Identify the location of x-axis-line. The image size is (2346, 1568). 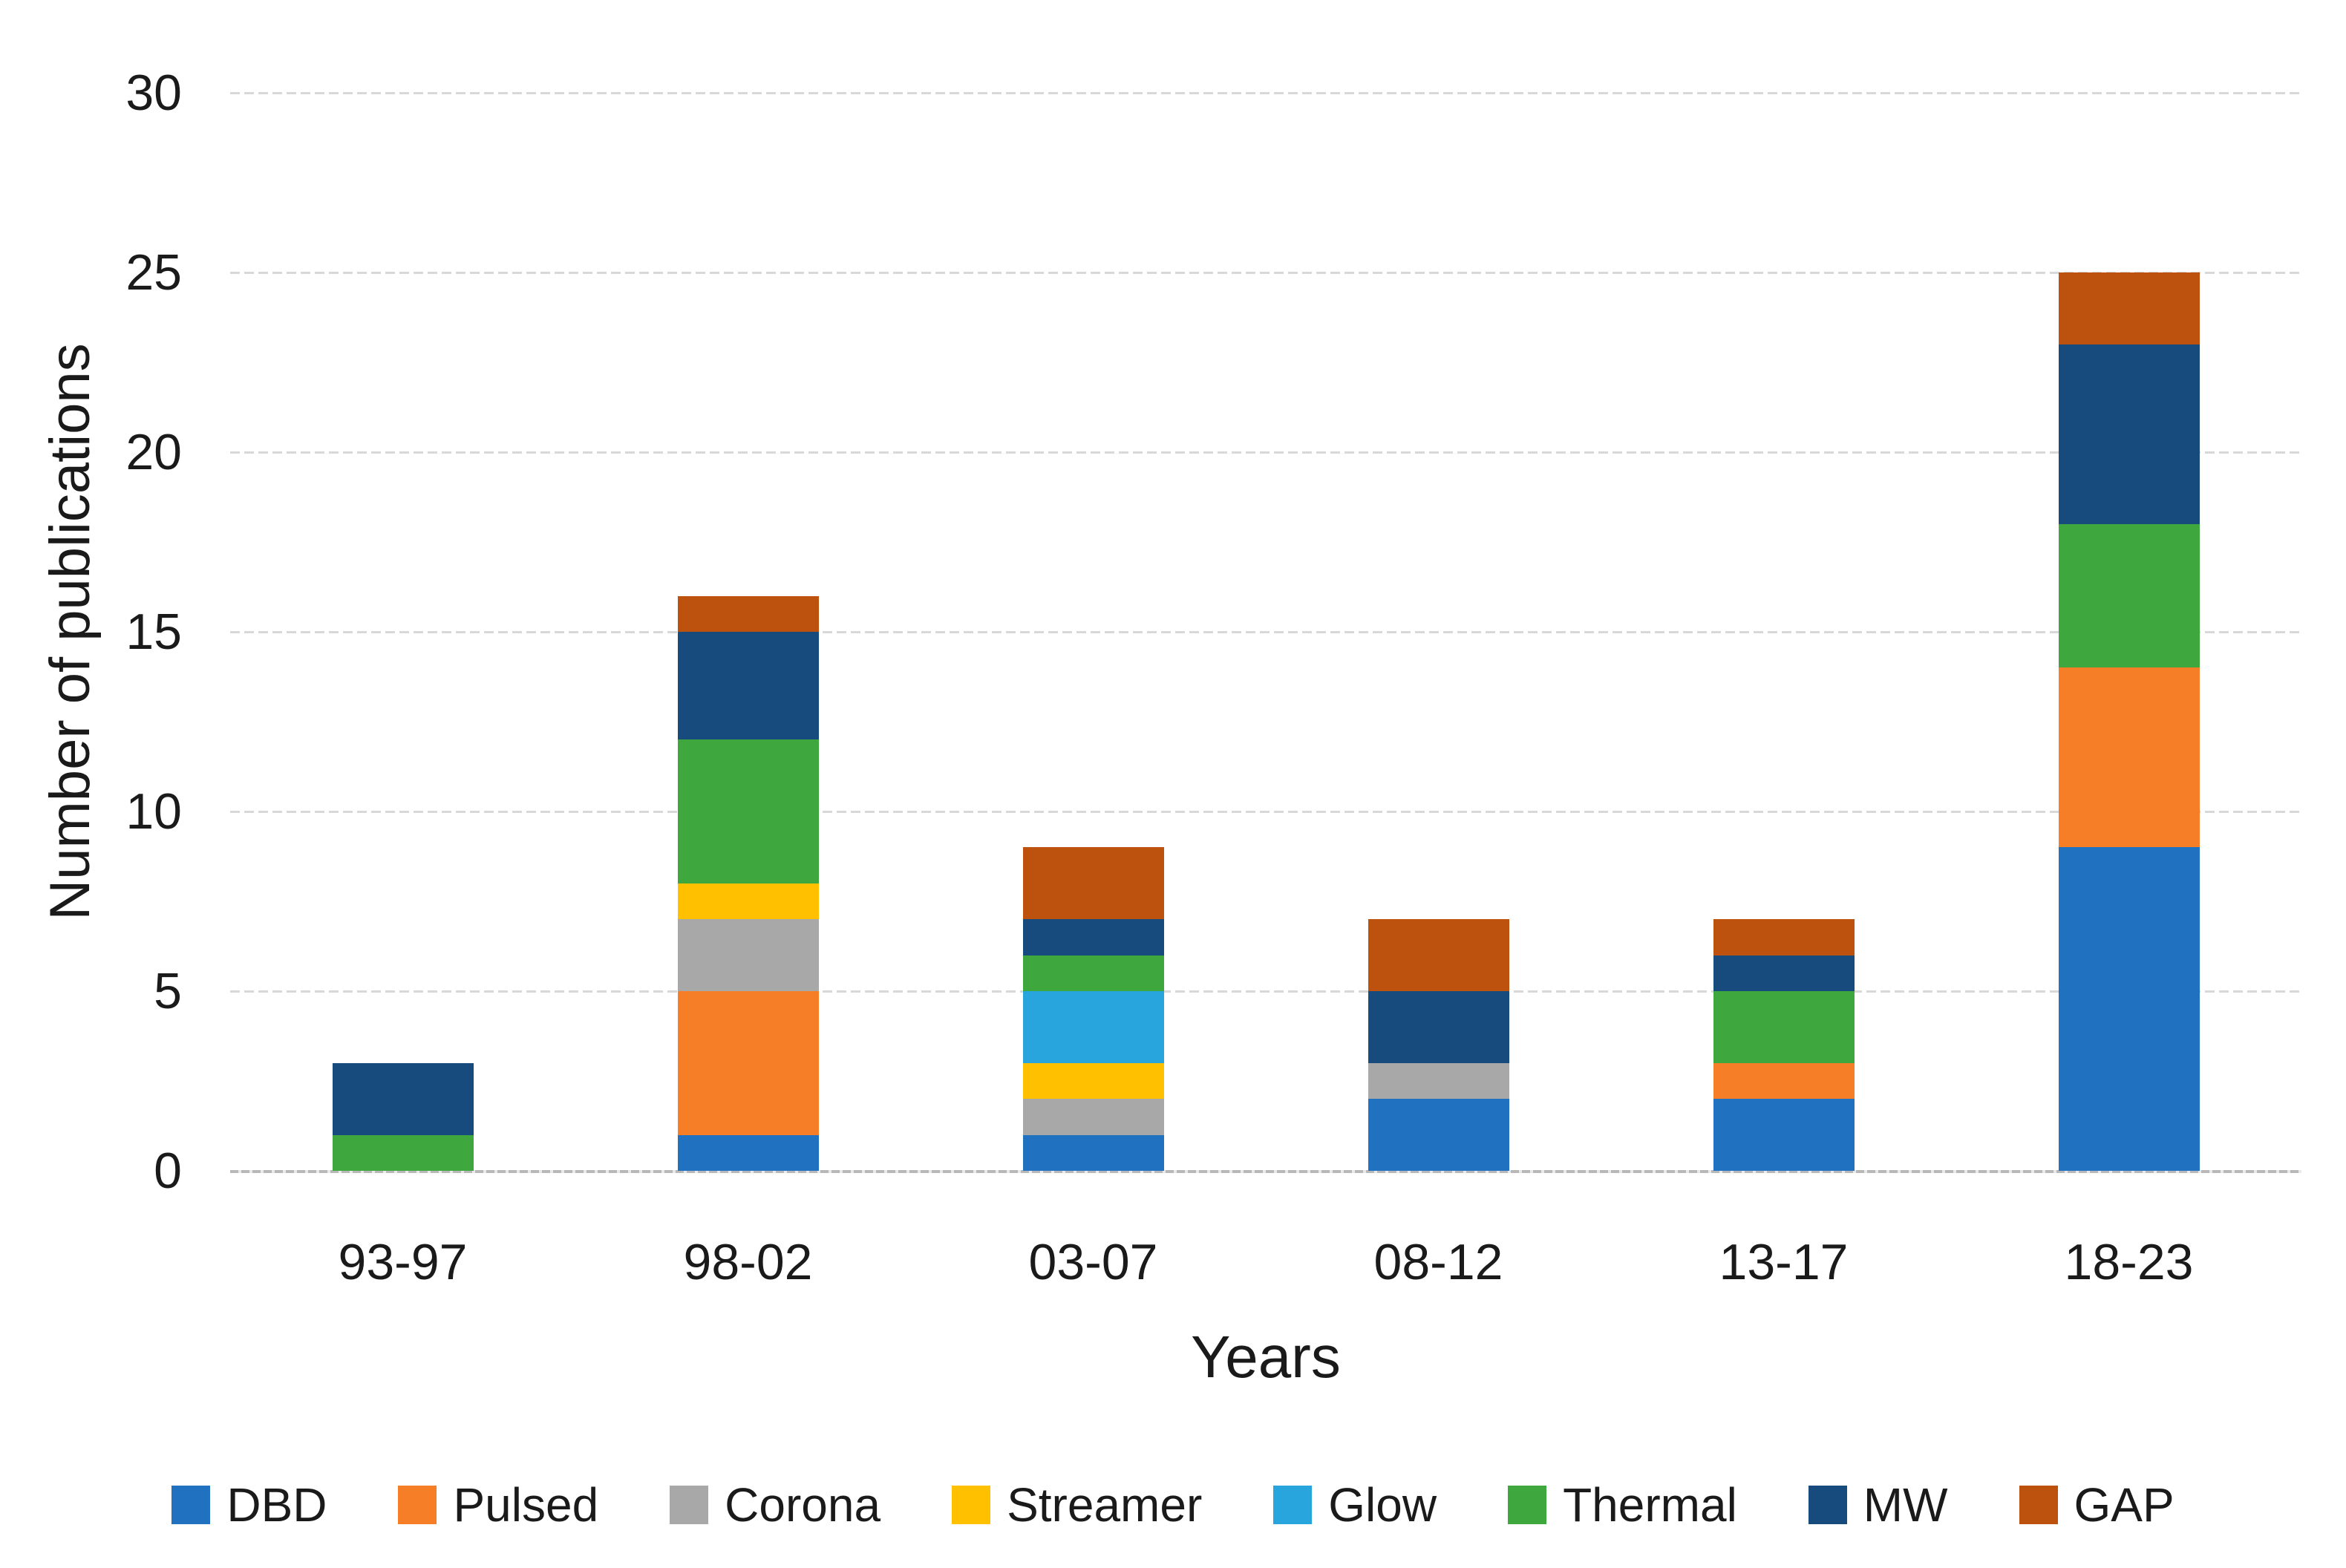
(1265, 1171).